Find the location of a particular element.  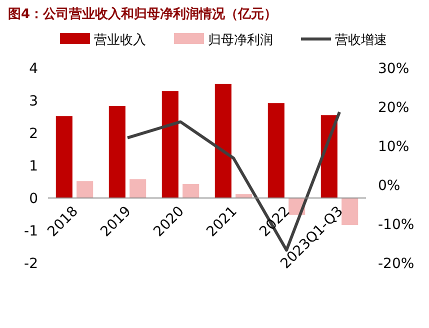

y-tick-label: 3 is located at coordinates (33, 102).